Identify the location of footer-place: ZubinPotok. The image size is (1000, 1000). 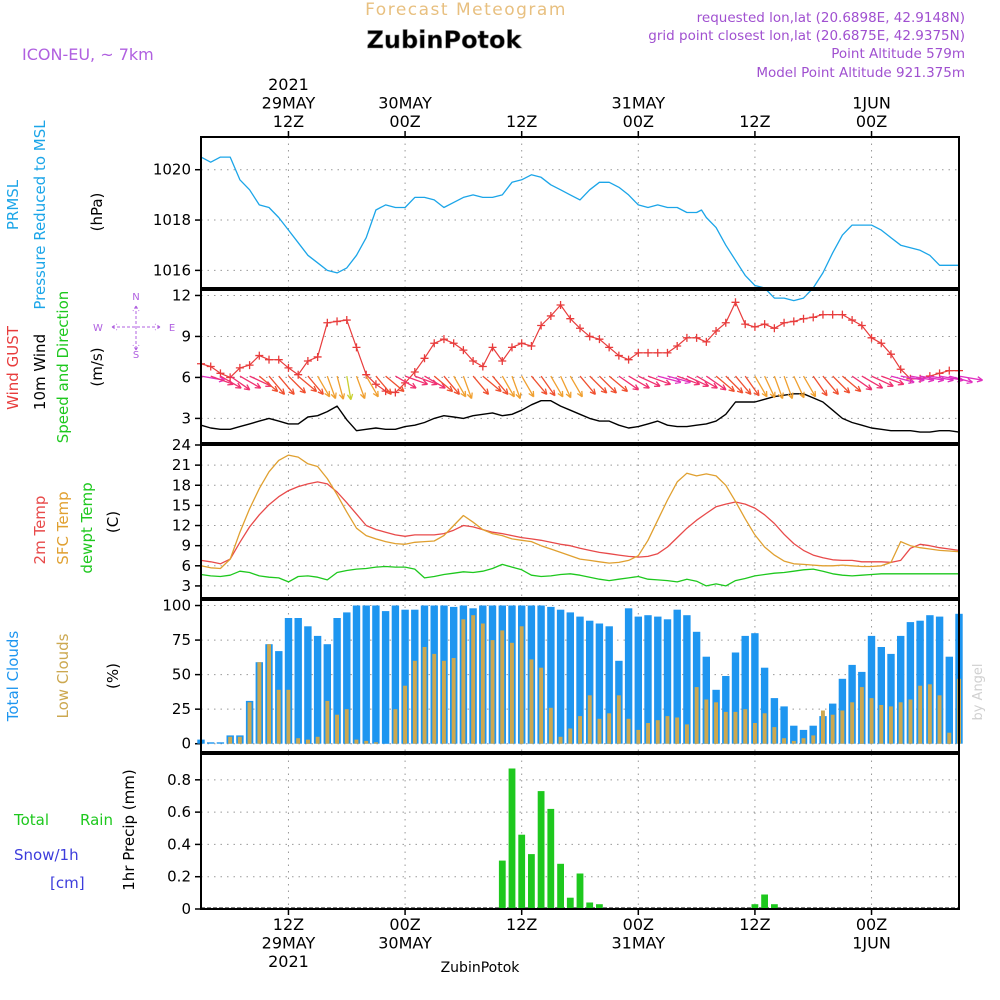
(481, 968).